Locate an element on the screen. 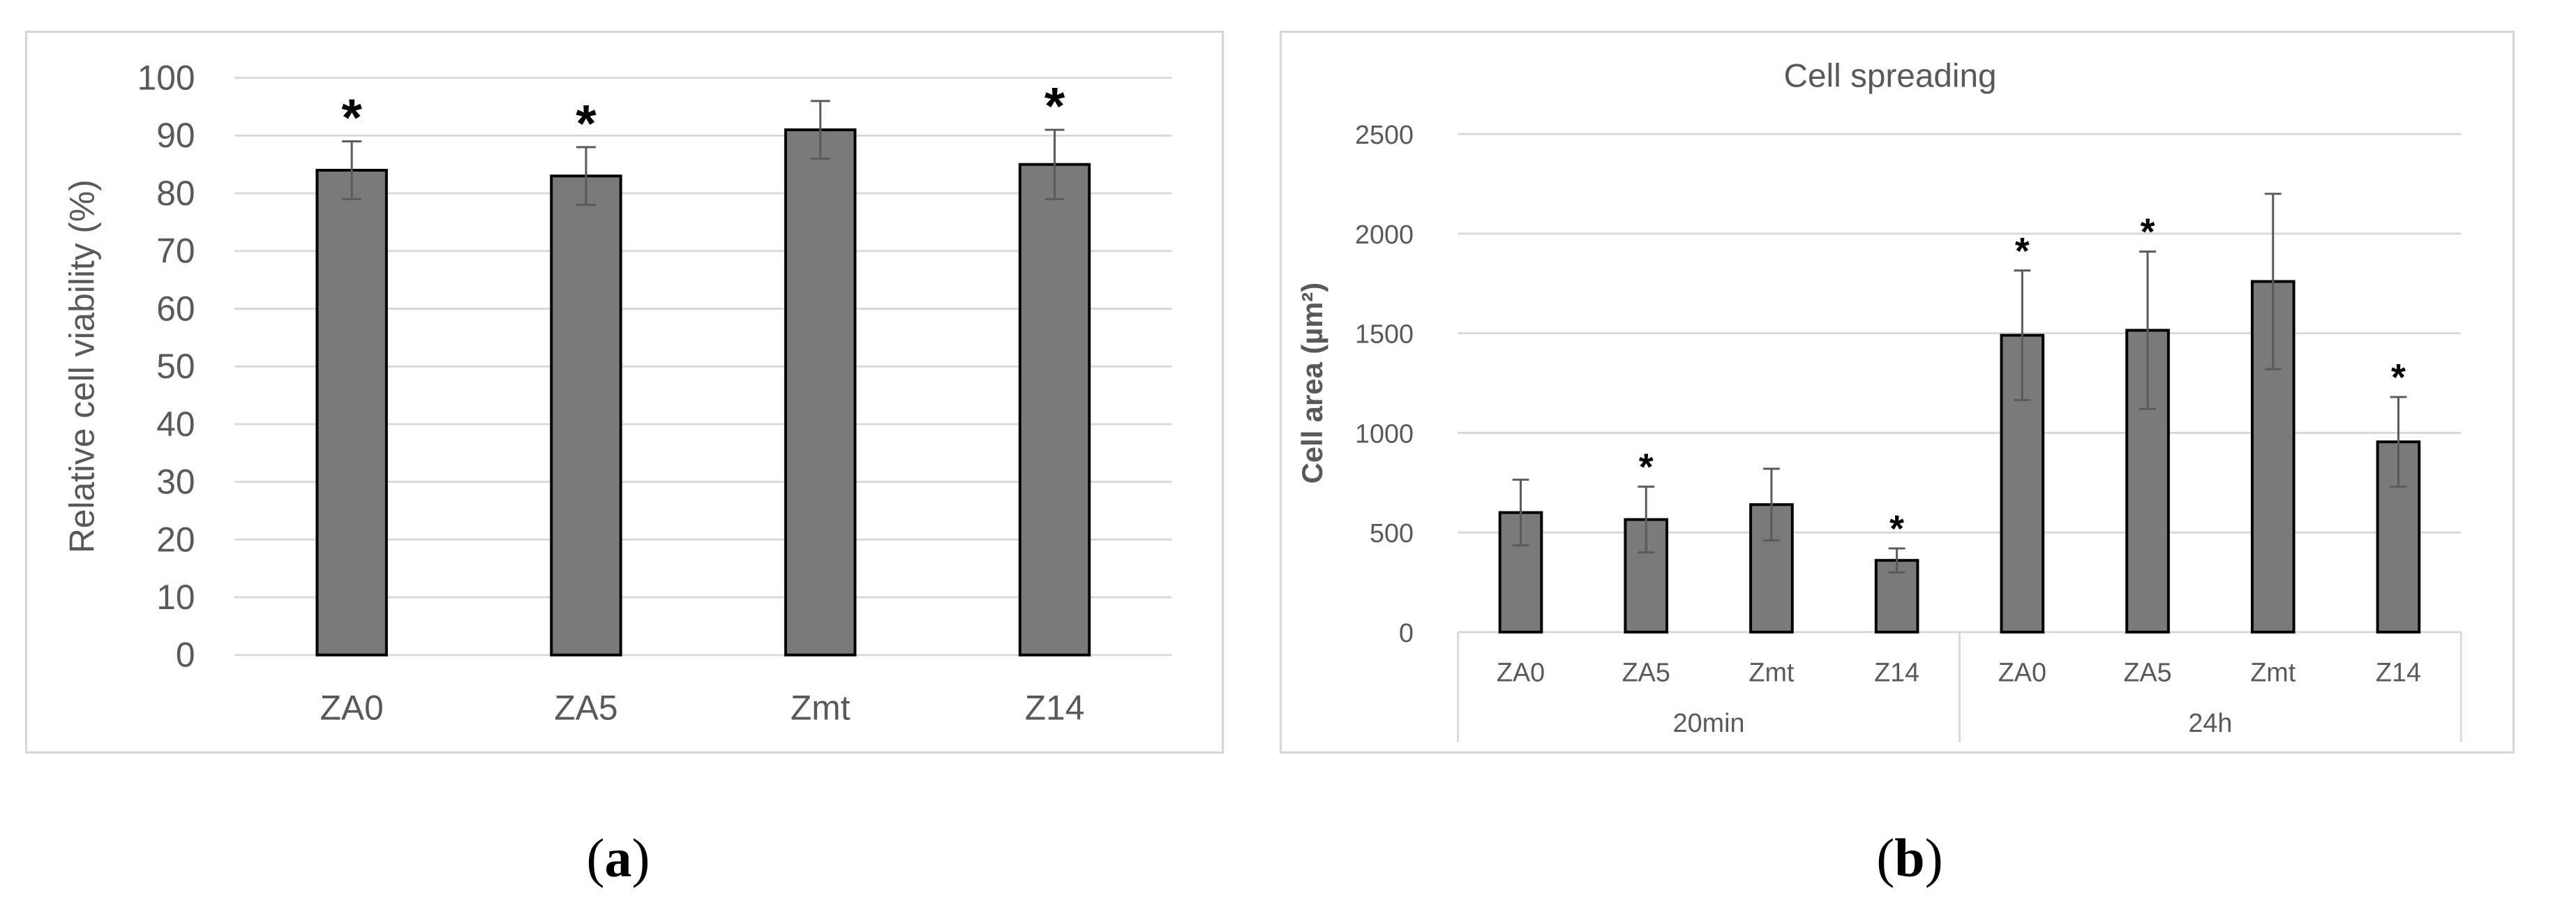  y-tick-label: 10 is located at coordinates (175, 597).